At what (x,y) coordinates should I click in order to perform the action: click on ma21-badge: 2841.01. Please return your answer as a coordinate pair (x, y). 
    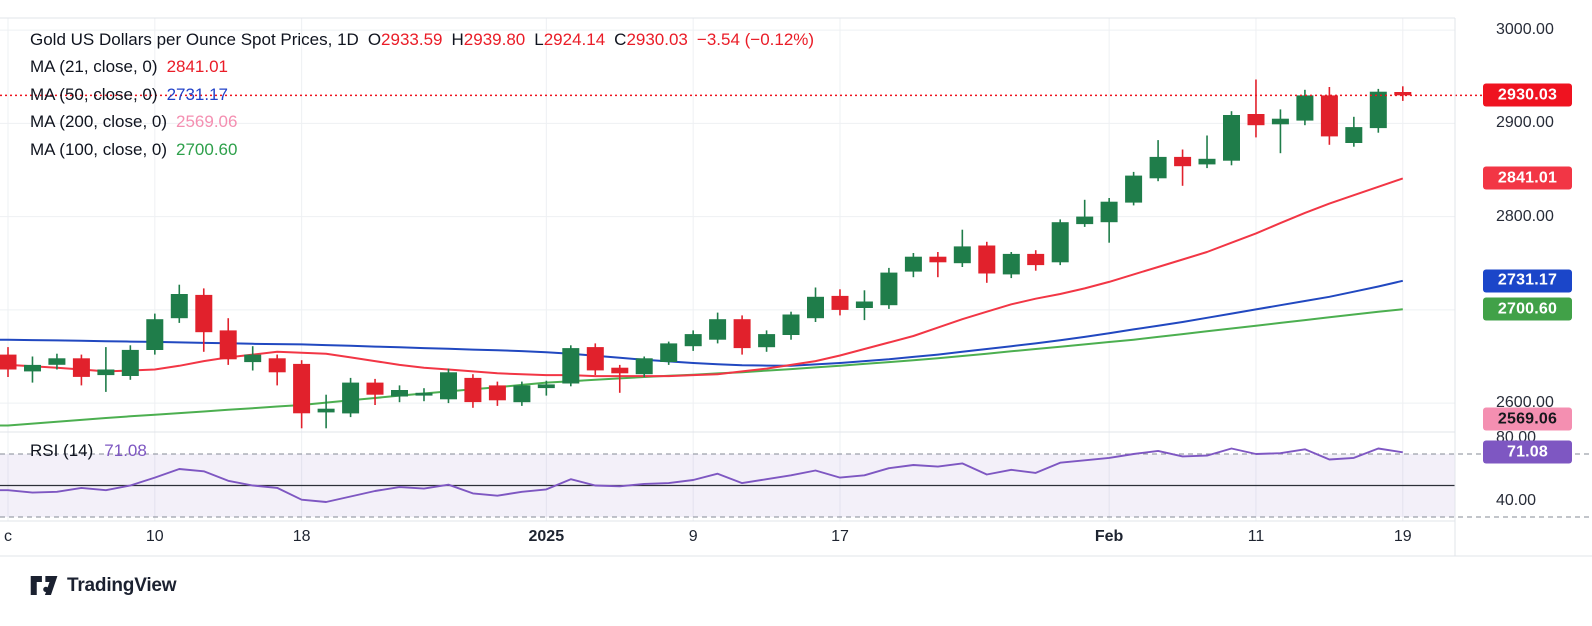
    Looking at the image, I should click on (1527, 178).